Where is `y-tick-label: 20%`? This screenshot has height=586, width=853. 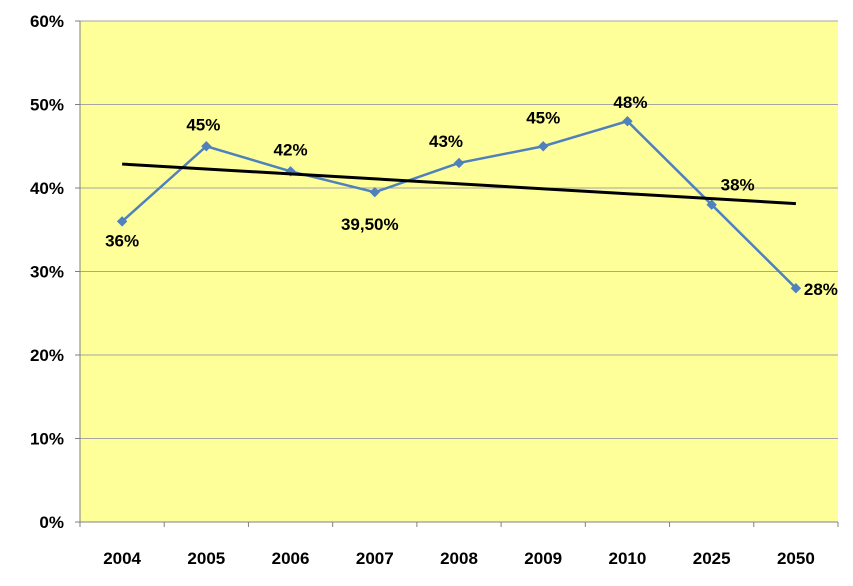
y-tick-label: 20% is located at coordinates (47, 355).